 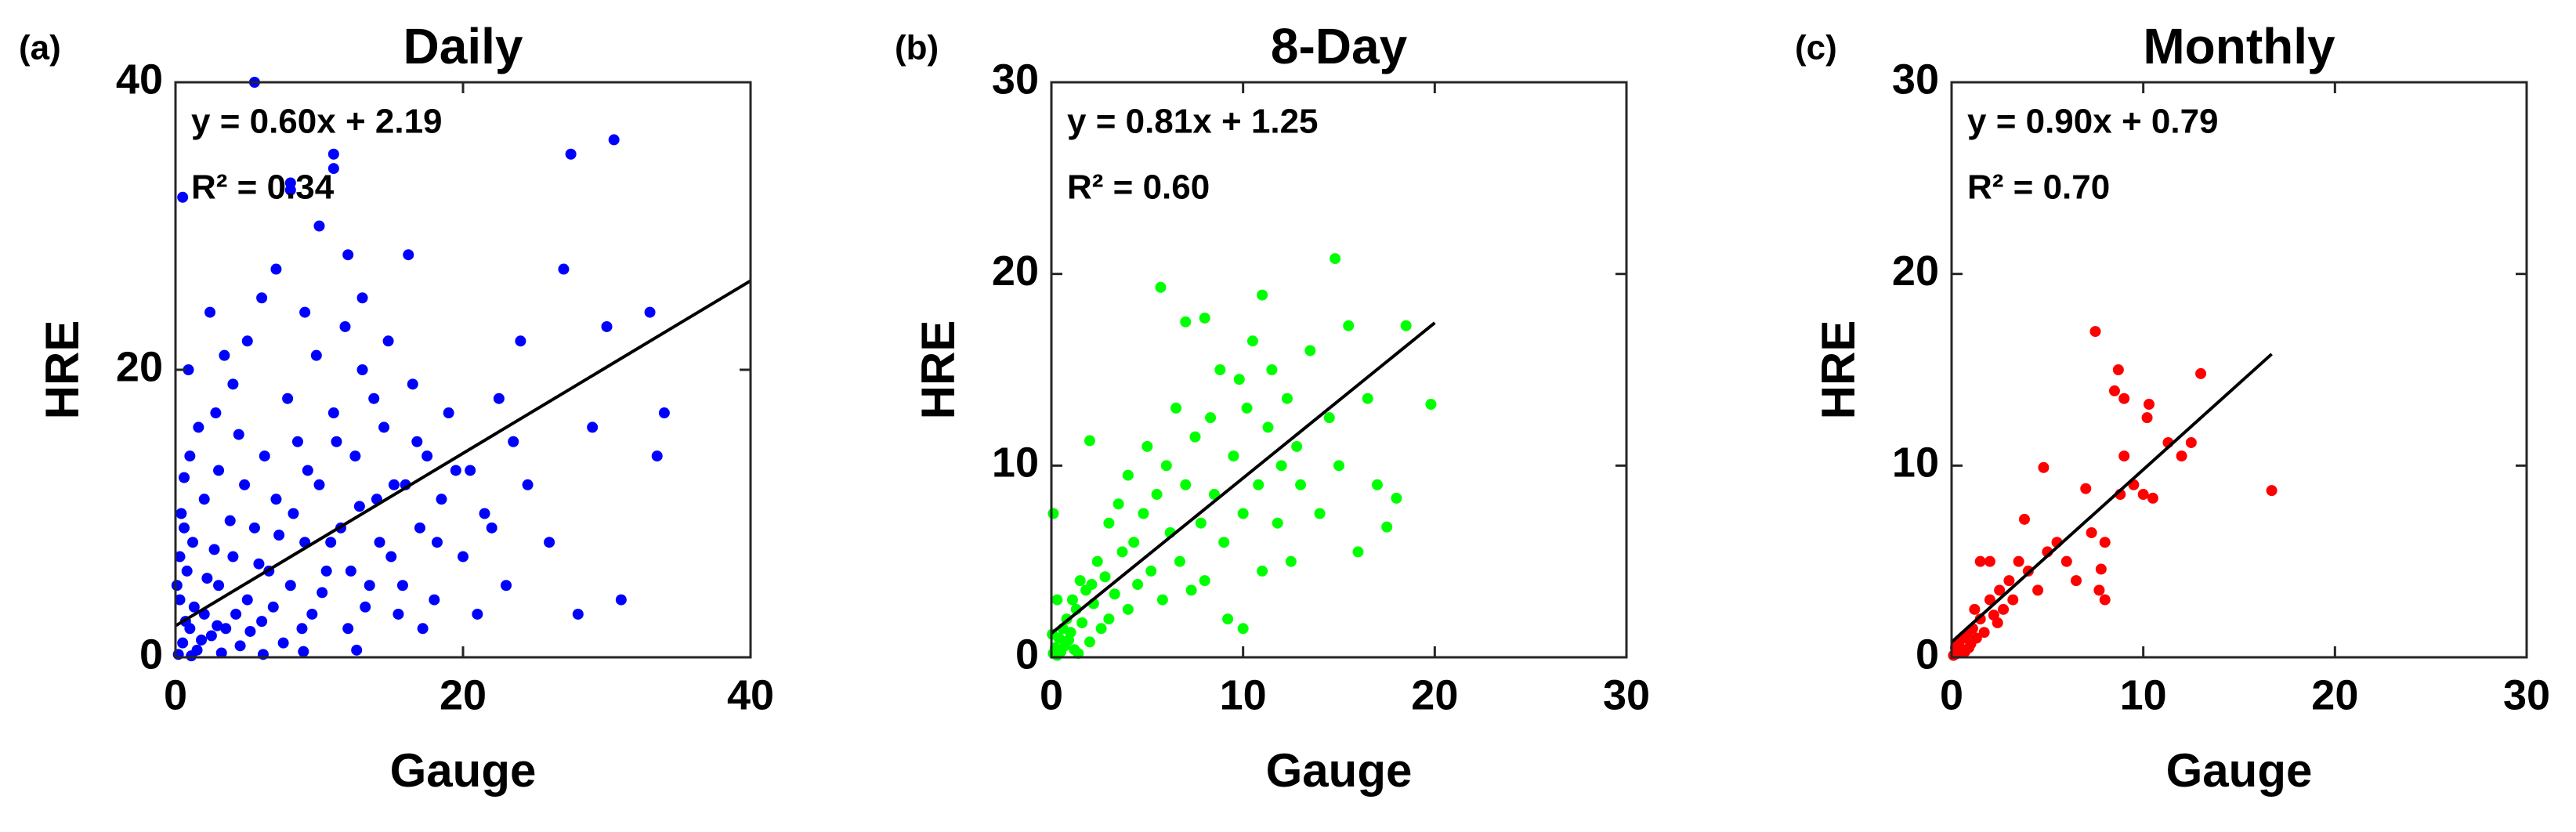 What do you see at coordinates (2239, 770) in the screenshot?
I see `x-axis-label: Gauge` at bounding box center [2239, 770].